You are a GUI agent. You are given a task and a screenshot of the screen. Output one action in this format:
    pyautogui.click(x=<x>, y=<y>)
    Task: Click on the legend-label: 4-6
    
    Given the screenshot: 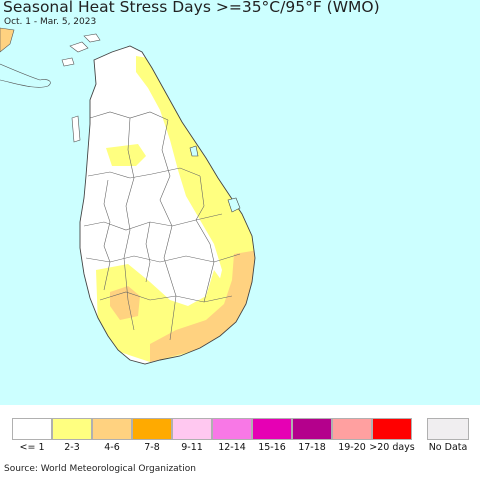 What is the action you would take?
    pyautogui.click(x=112, y=447)
    